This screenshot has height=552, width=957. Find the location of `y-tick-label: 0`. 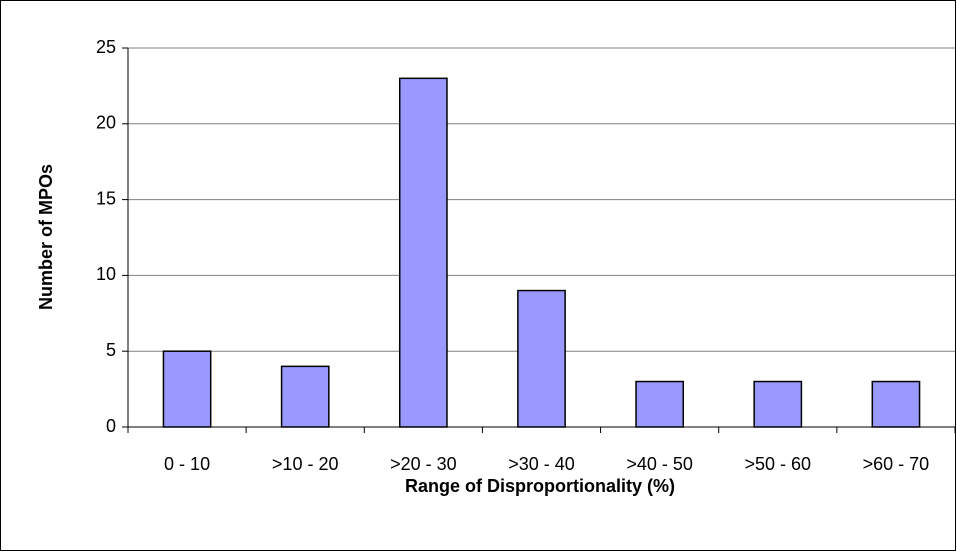

y-tick-label: 0 is located at coordinates (111, 426).